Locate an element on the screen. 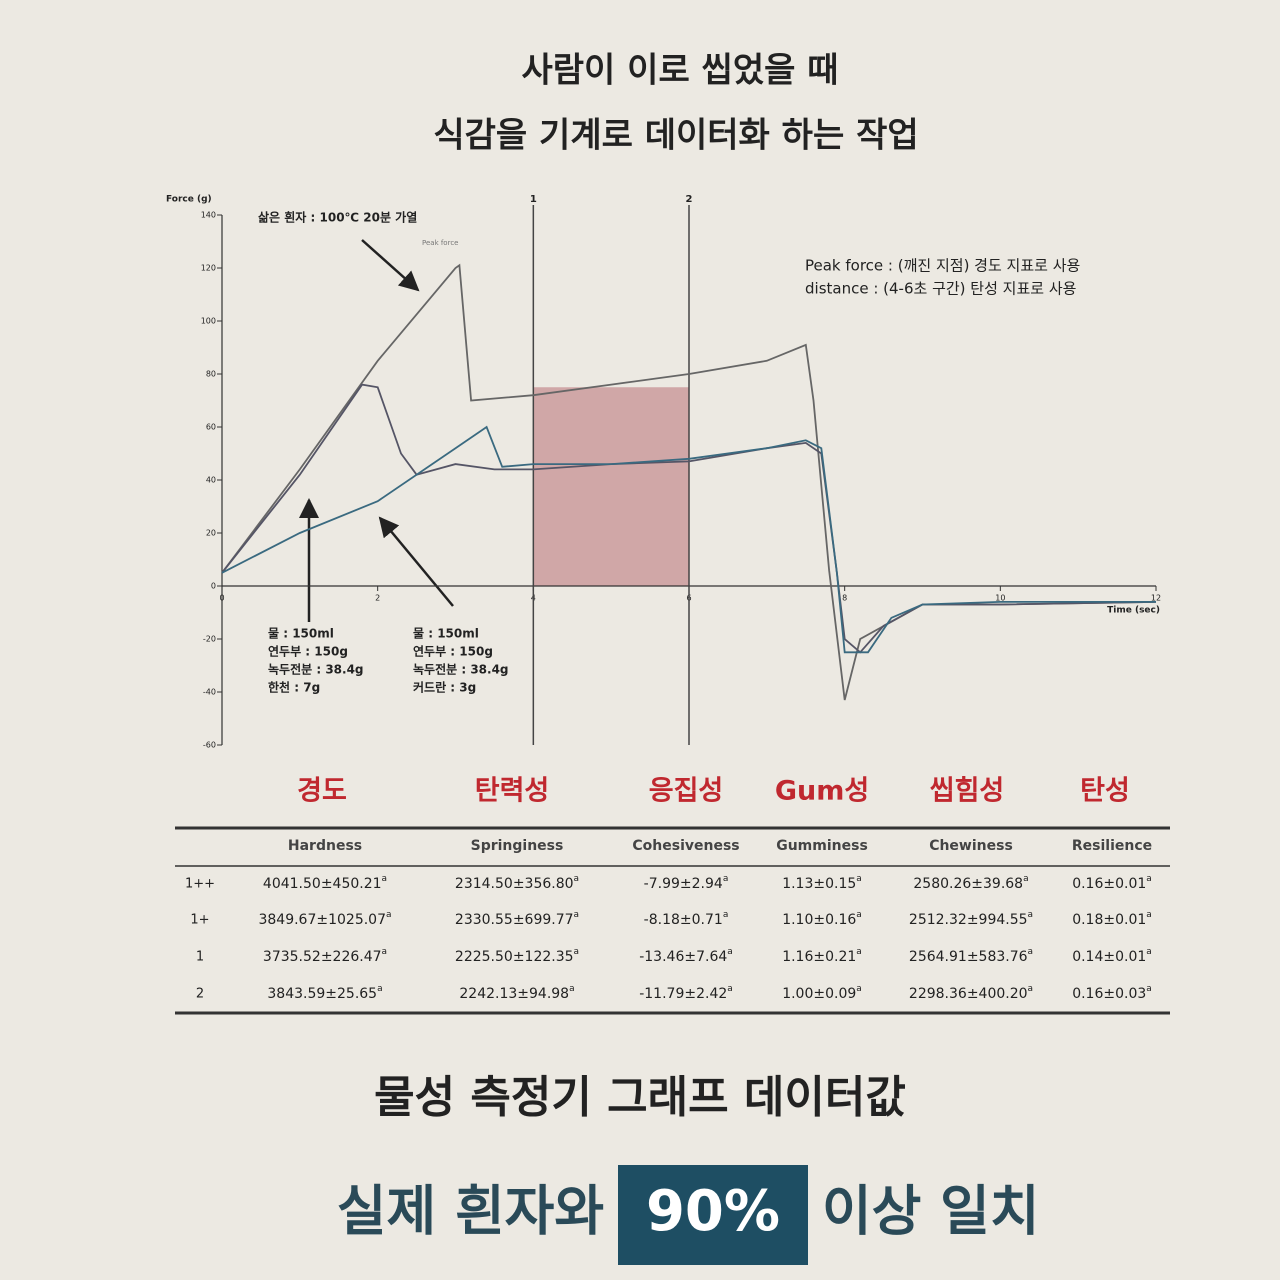 This screenshot has width=1280, height=1280. table-cell: 2225.50±122.35a is located at coordinates (517, 956).